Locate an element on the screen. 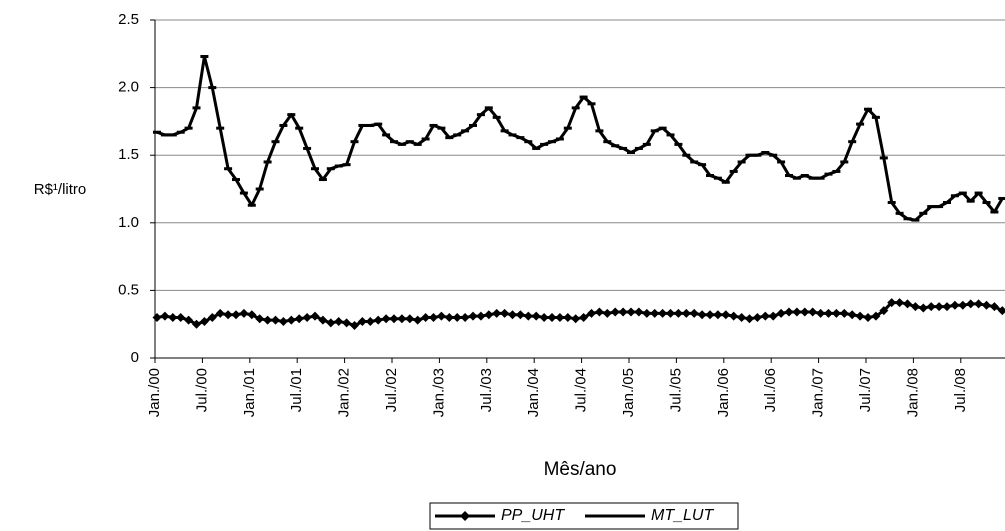  x-tick-label: Jul./06 is located at coordinates (770, 390).